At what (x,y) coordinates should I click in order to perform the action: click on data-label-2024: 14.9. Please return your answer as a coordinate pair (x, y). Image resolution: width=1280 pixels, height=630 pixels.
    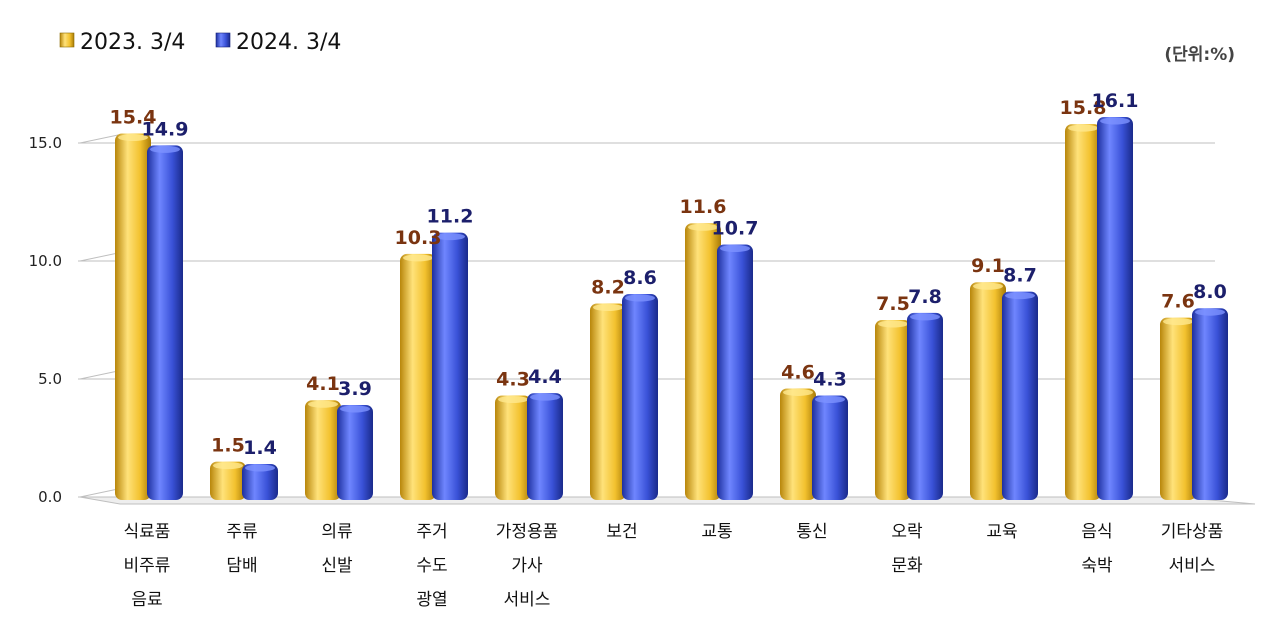
    Looking at the image, I should click on (165, 129).